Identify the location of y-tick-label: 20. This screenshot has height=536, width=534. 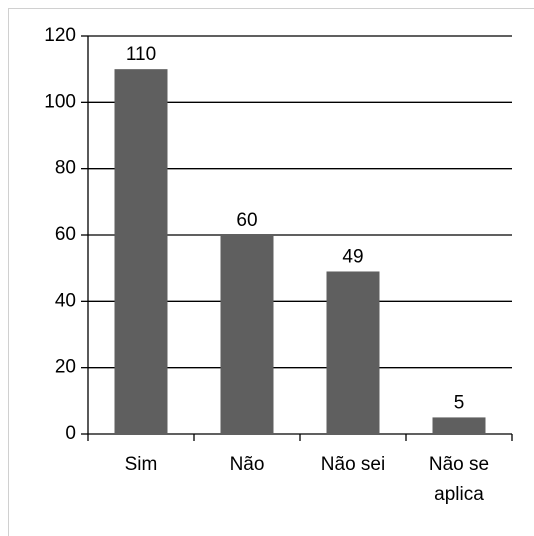
(65, 367).